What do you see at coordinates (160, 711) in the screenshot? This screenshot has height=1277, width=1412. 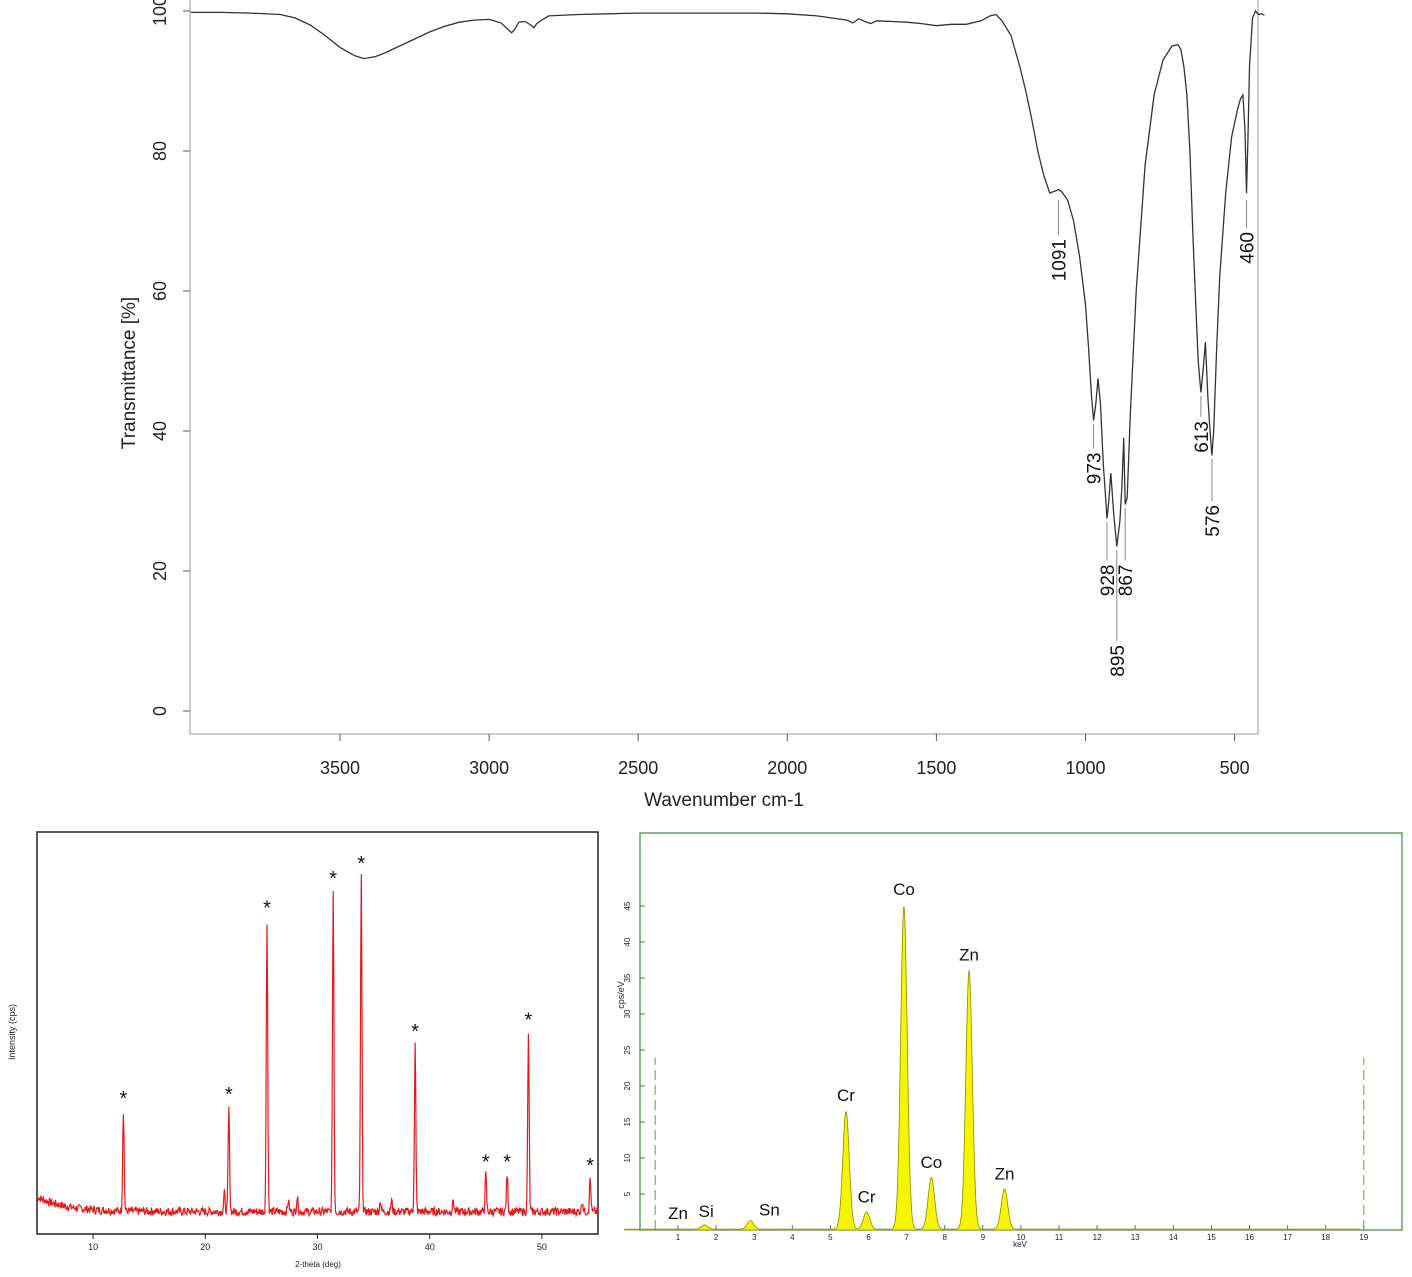 I see `ftir-y-tick-label: 0` at bounding box center [160, 711].